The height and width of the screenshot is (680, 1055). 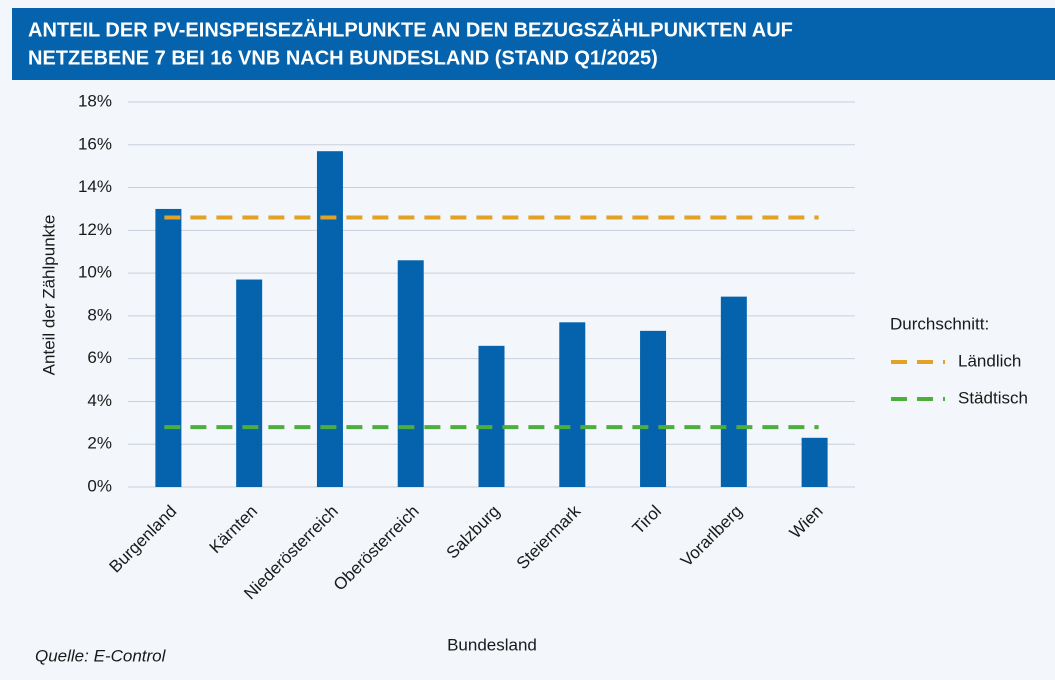 What do you see at coordinates (95, 186) in the screenshot?
I see `y-tick-label: 14%` at bounding box center [95, 186].